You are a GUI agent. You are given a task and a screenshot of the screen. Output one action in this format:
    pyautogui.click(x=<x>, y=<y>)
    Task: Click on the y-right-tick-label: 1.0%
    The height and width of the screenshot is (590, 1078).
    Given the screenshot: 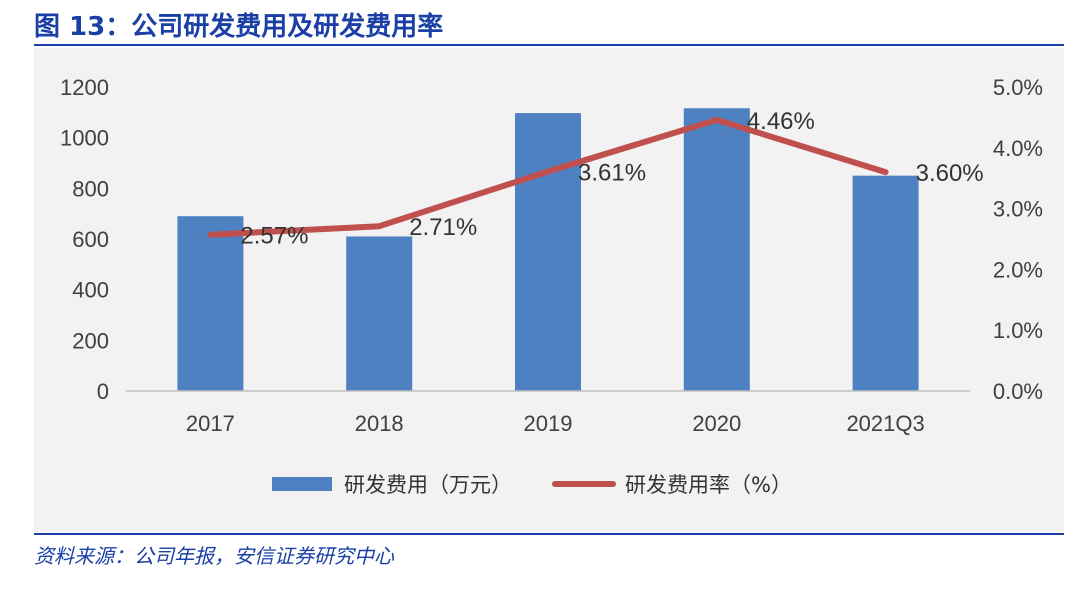 What is the action you would take?
    pyautogui.click(x=1018, y=330)
    